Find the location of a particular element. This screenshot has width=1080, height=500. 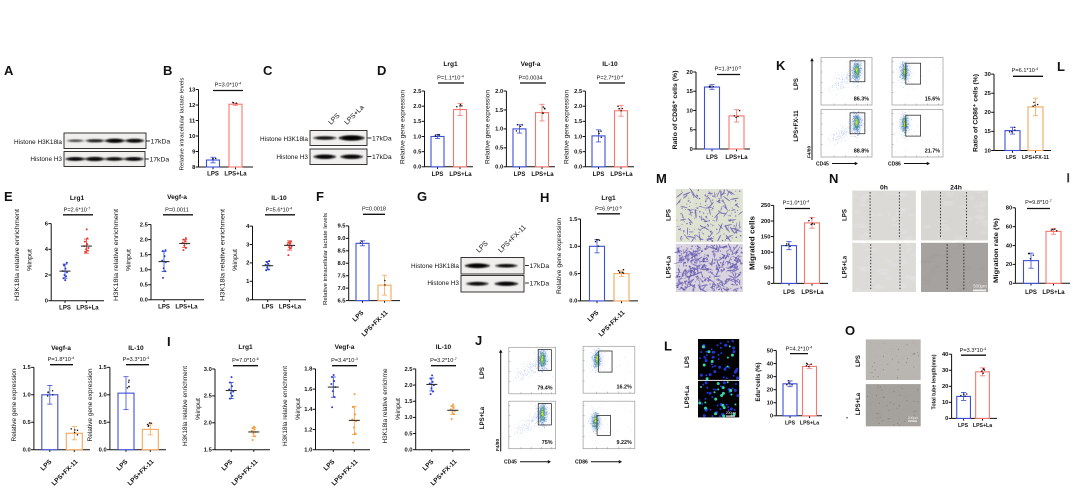

svg-text:Relative intracellular lactate: Relative intracellular lactate levels is located at coordinates (326, 259).